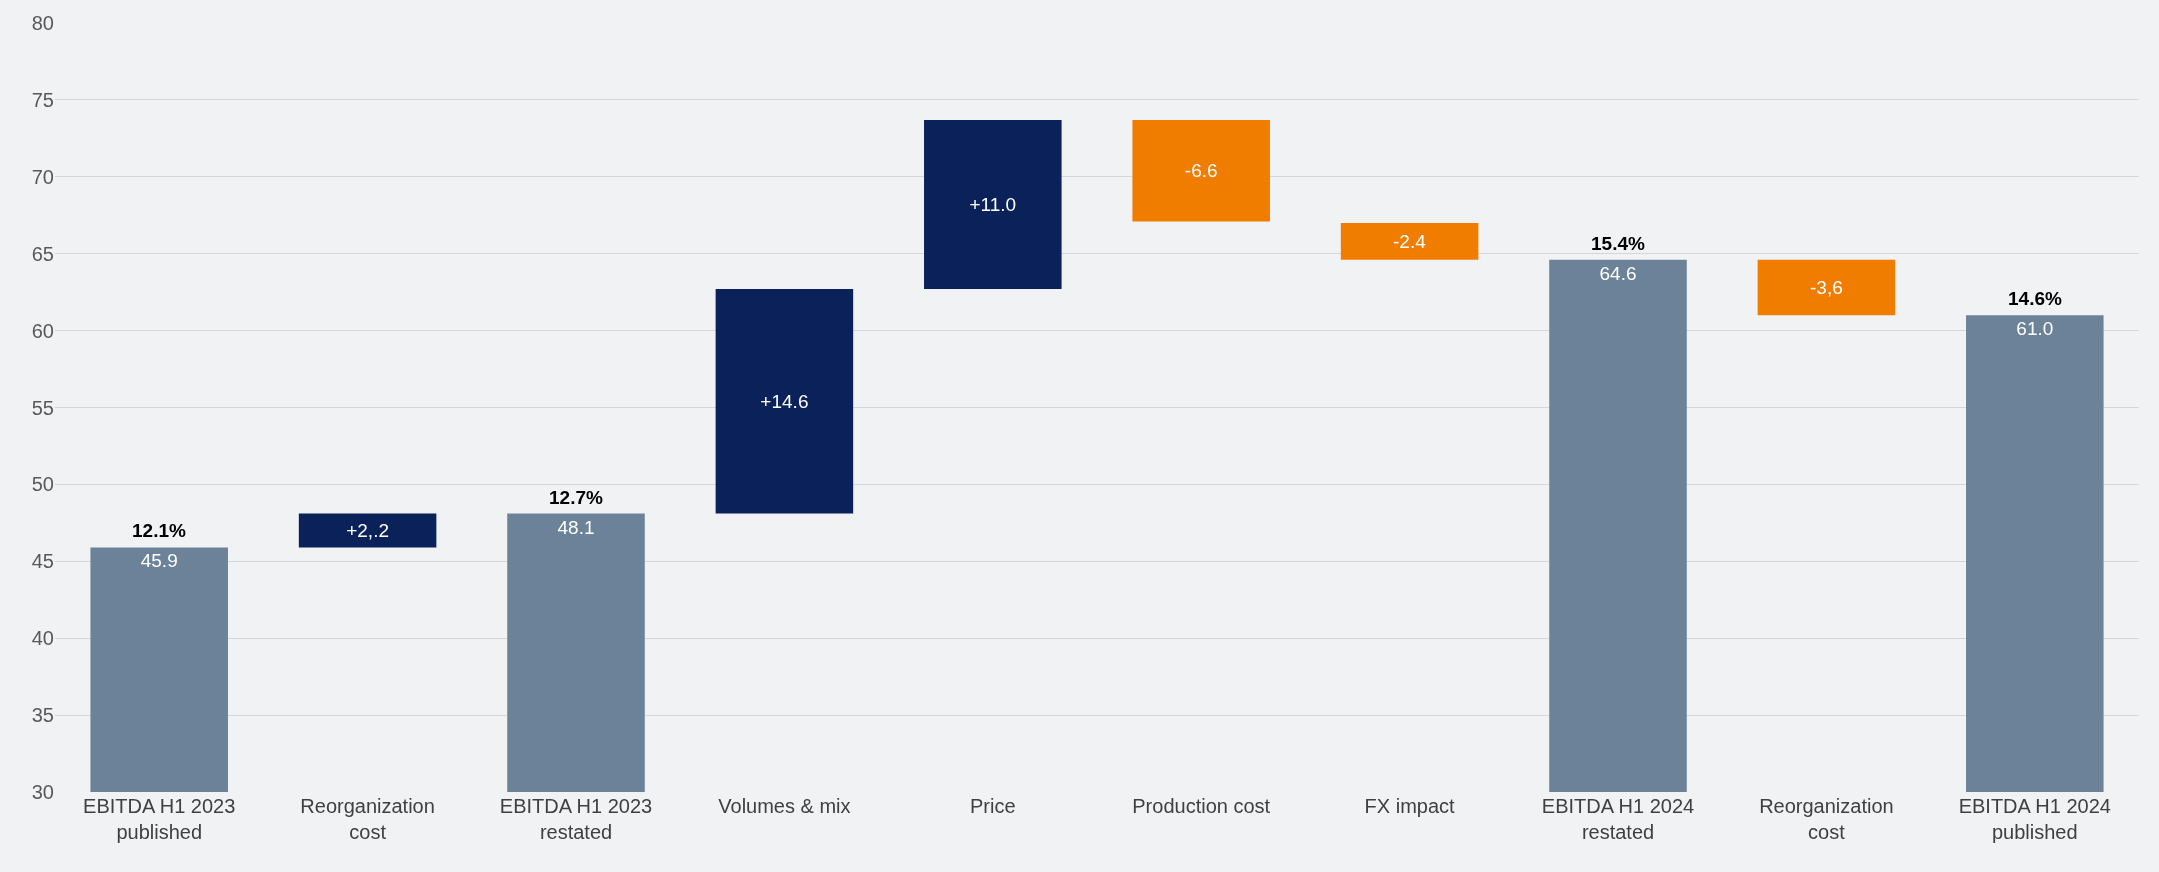 This screenshot has height=872, width=2159. I want to click on x-tick-label: EBITDA H1 2024 published, so click(2034, 819).